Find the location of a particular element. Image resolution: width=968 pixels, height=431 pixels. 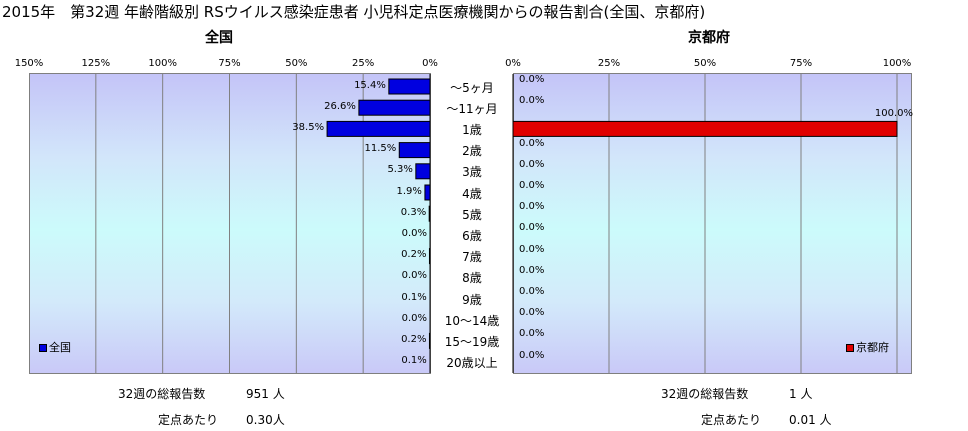

category-label: 20歳以上 is located at coordinates (472, 363).